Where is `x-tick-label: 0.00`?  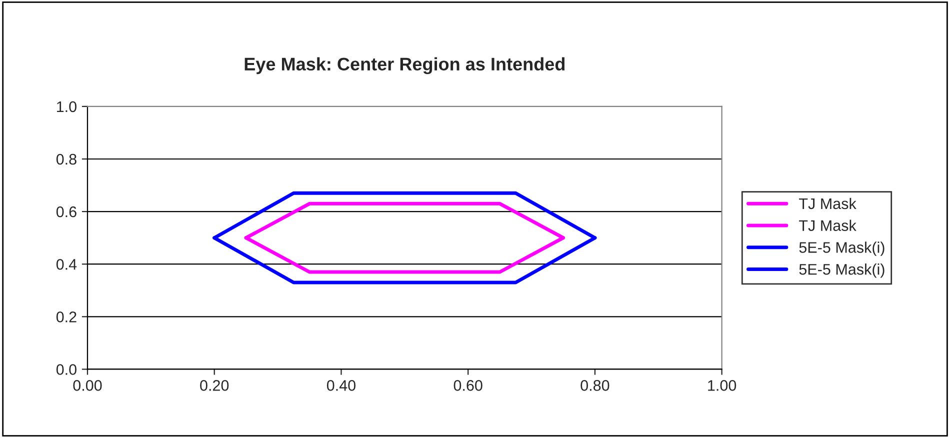
x-tick-label: 0.00 is located at coordinates (87, 385).